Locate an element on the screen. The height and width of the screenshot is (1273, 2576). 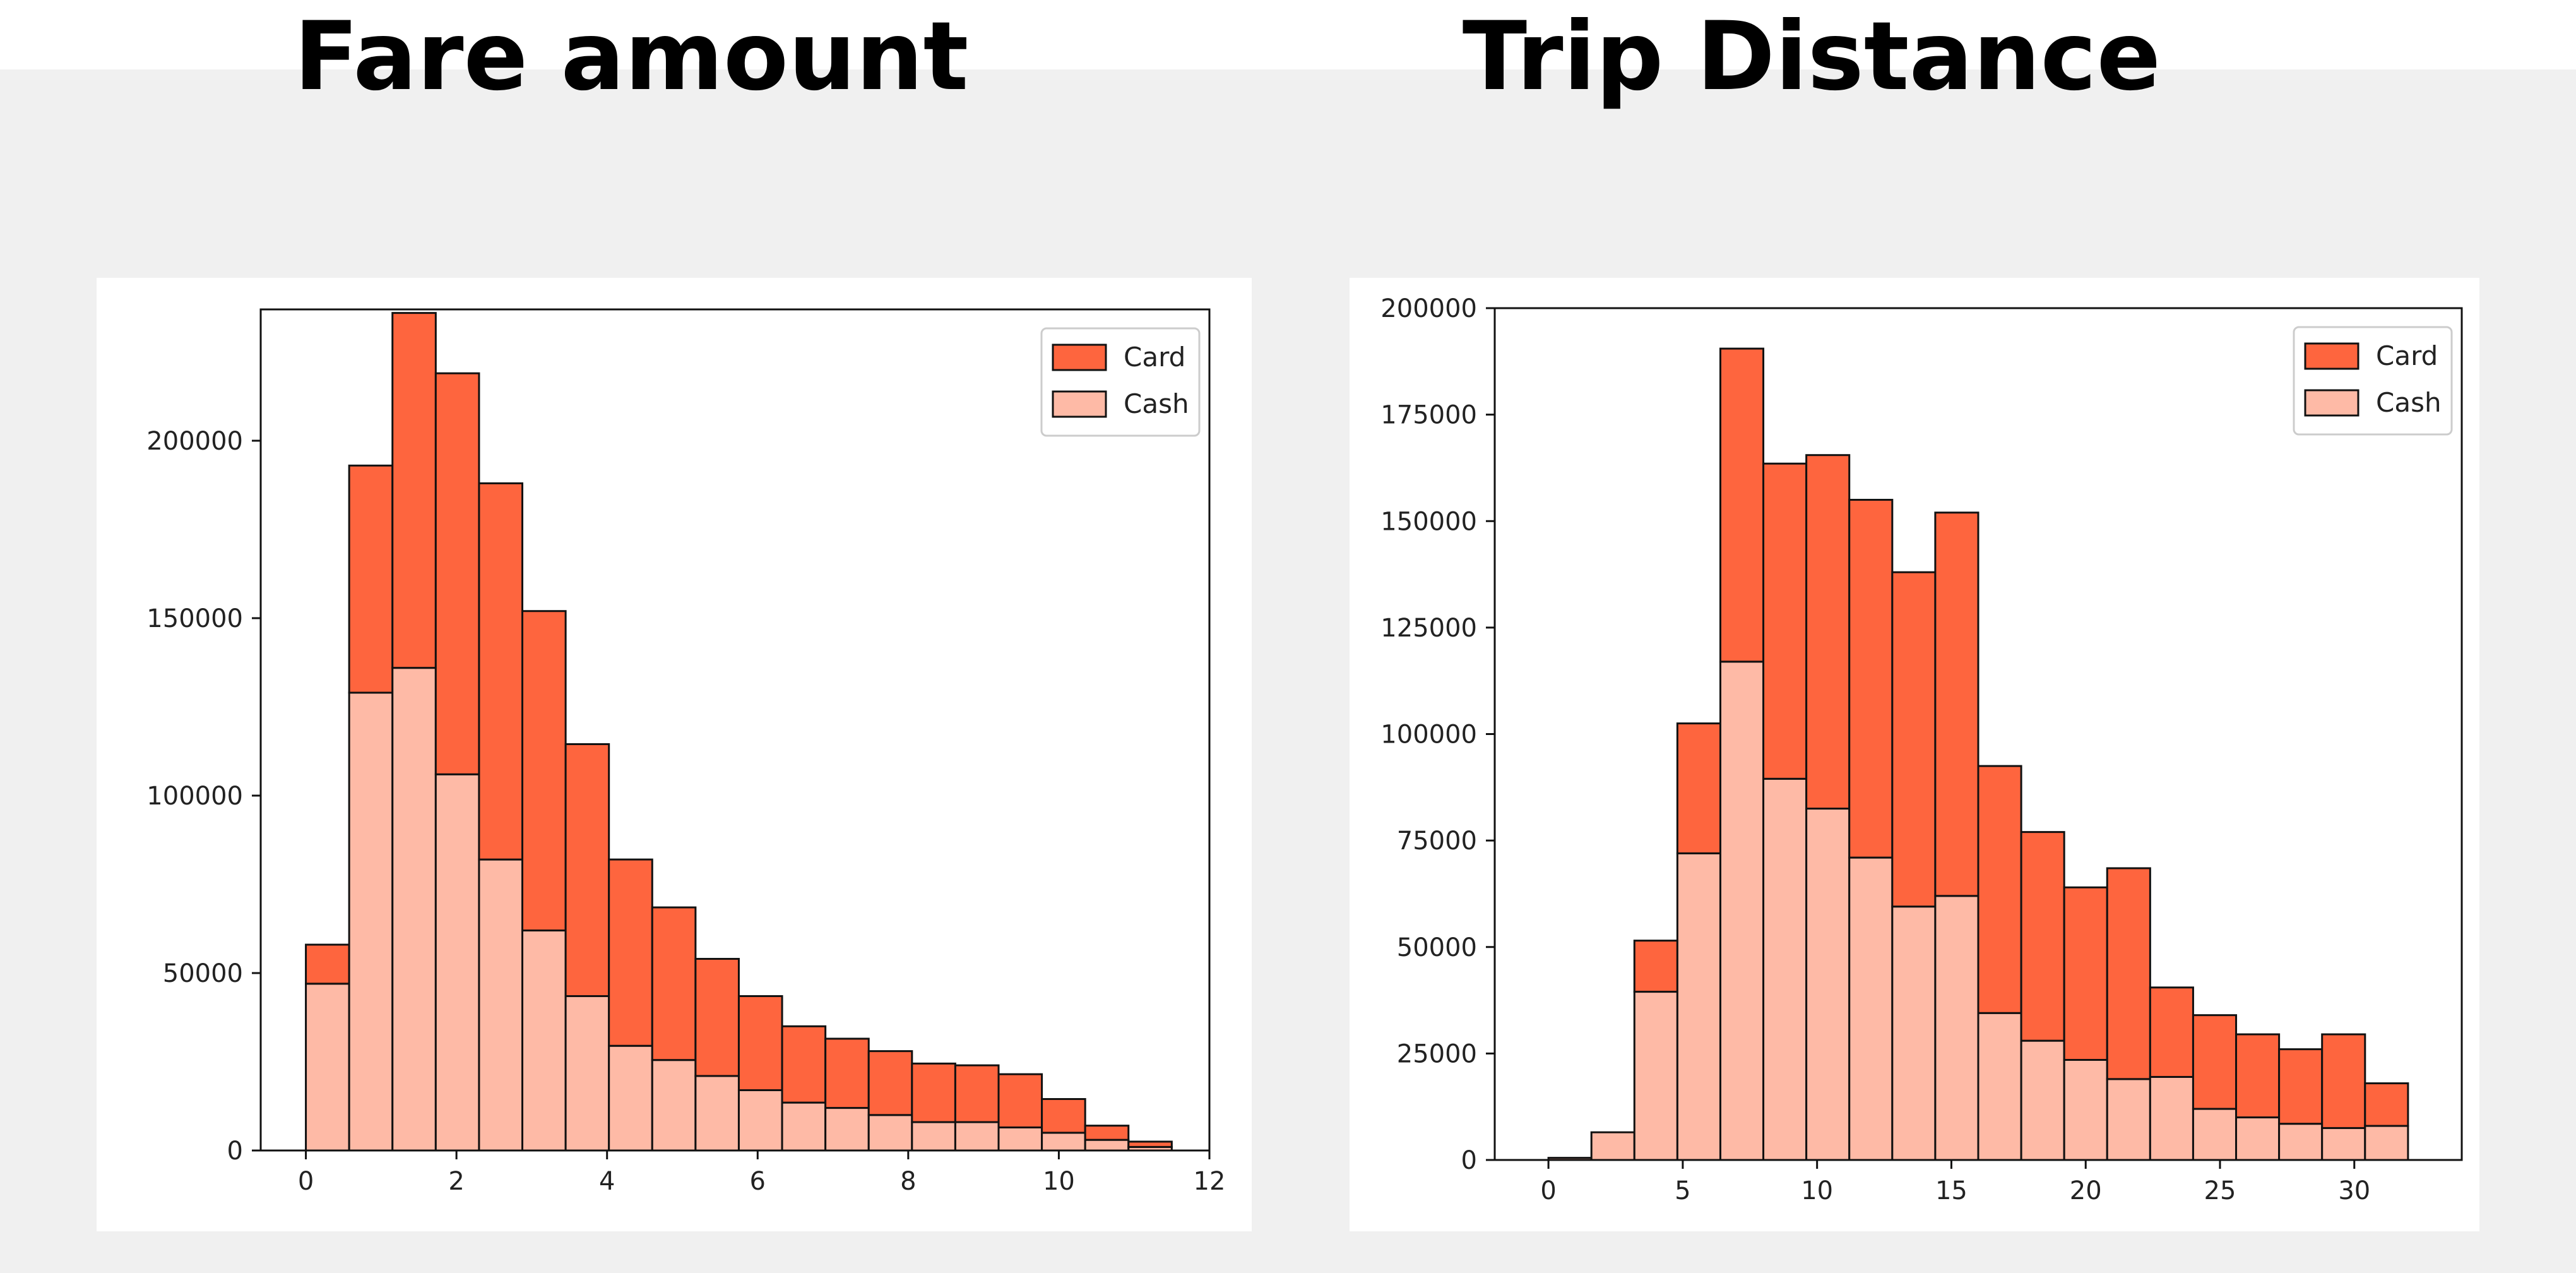
distance-y-tick-label: 150000 is located at coordinates (1428, 521).